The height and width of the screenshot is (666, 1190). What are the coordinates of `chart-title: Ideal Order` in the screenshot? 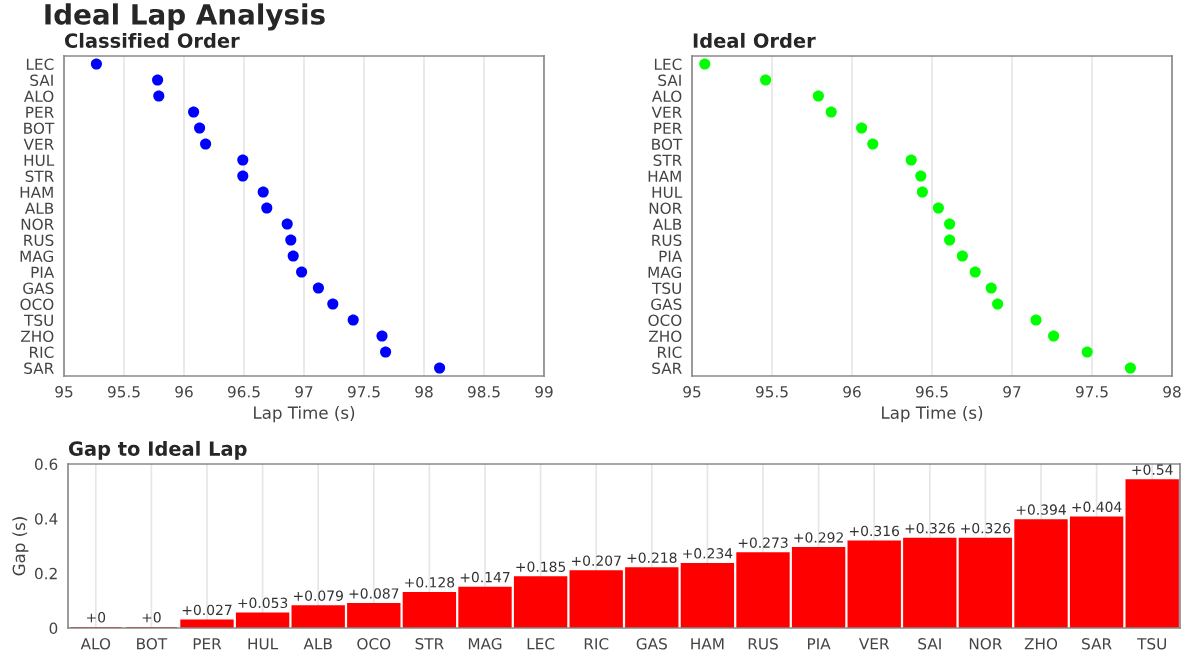 It's located at (754, 40).